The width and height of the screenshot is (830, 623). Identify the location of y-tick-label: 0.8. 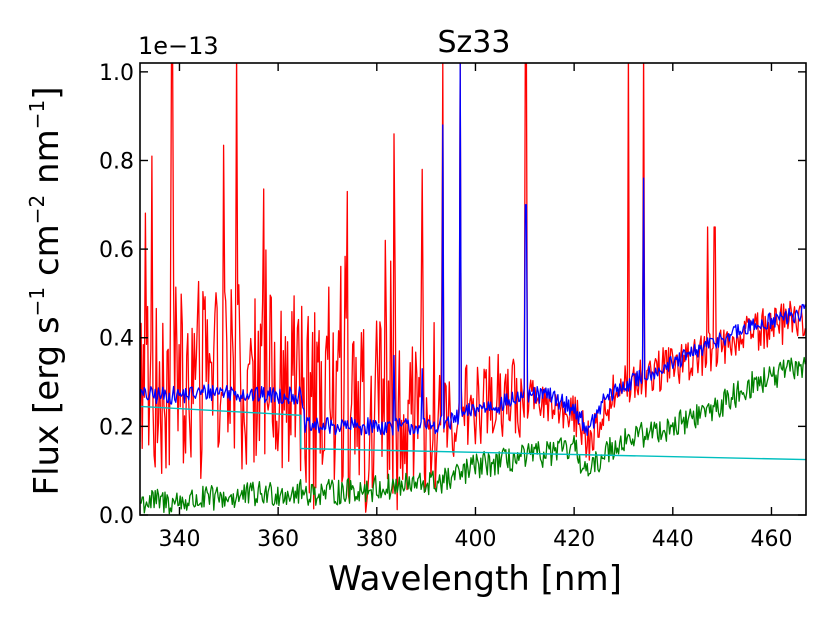
(116, 161).